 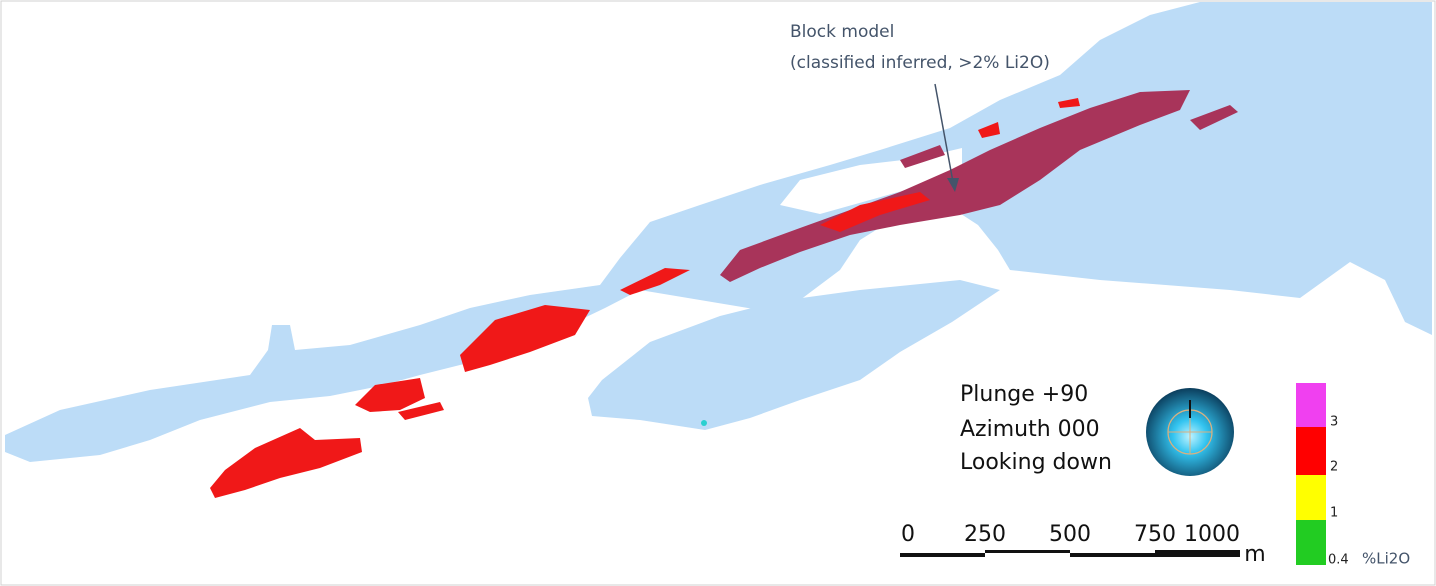 I want to click on marker, so click(x=704, y=423).